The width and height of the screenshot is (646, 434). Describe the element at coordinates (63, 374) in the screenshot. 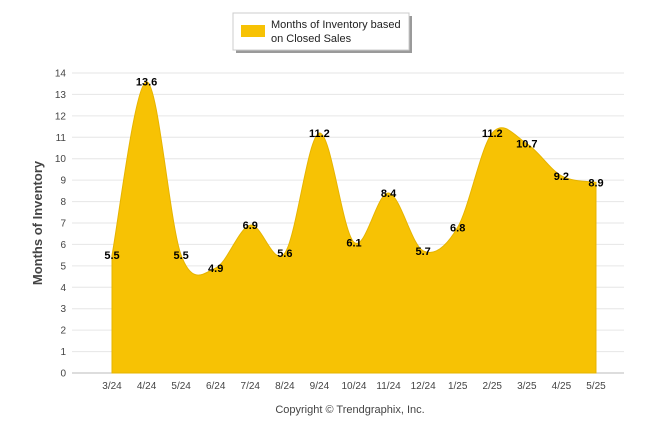

I see `y-tick-label: 0` at that location.